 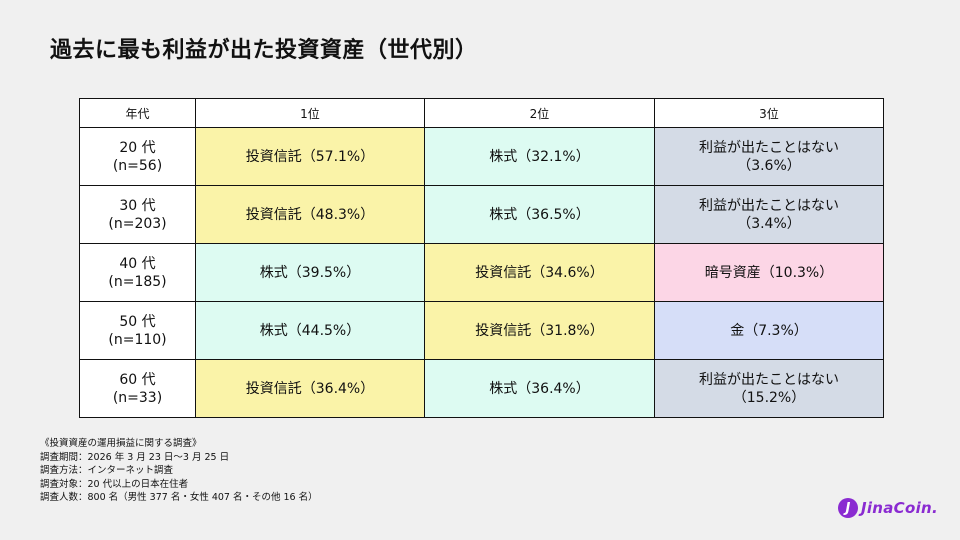 I want to click on era-label: (n=56), so click(x=137, y=165).